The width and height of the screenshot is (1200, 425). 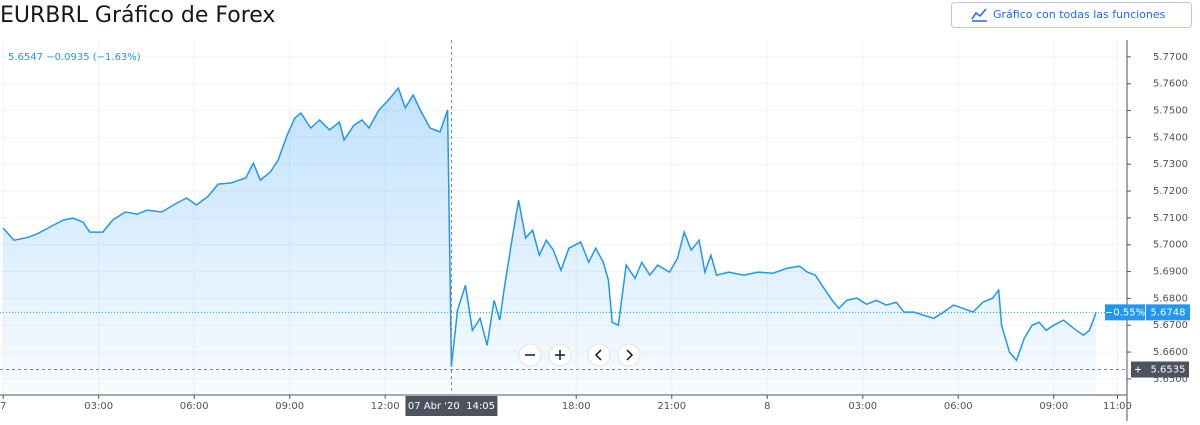 I want to click on y-tick-label: 5.7000, so click(x=1170, y=245).